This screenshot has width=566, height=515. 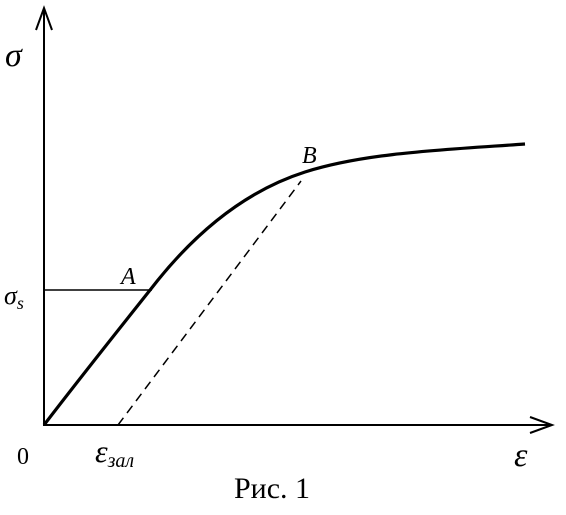 What do you see at coordinates (309, 156) in the screenshot?
I see `point-label: B` at bounding box center [309, 156].